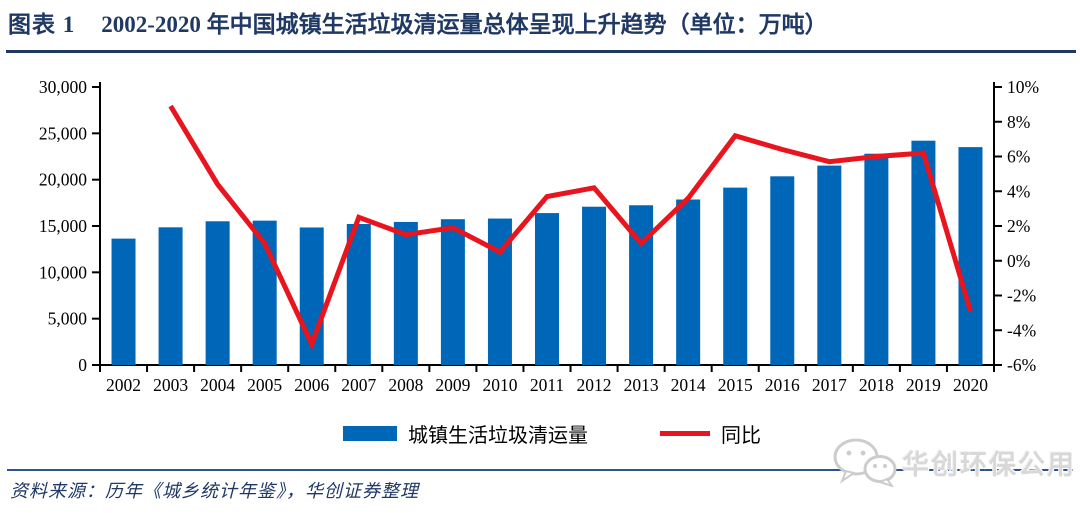 This screenshot has width=1080, height=513. I want to click on figure-title-text: 2002-2020 年中国城镇生活垃圾清运量总体呈现上升趋势（单位：万吨）, so click(464, 24).